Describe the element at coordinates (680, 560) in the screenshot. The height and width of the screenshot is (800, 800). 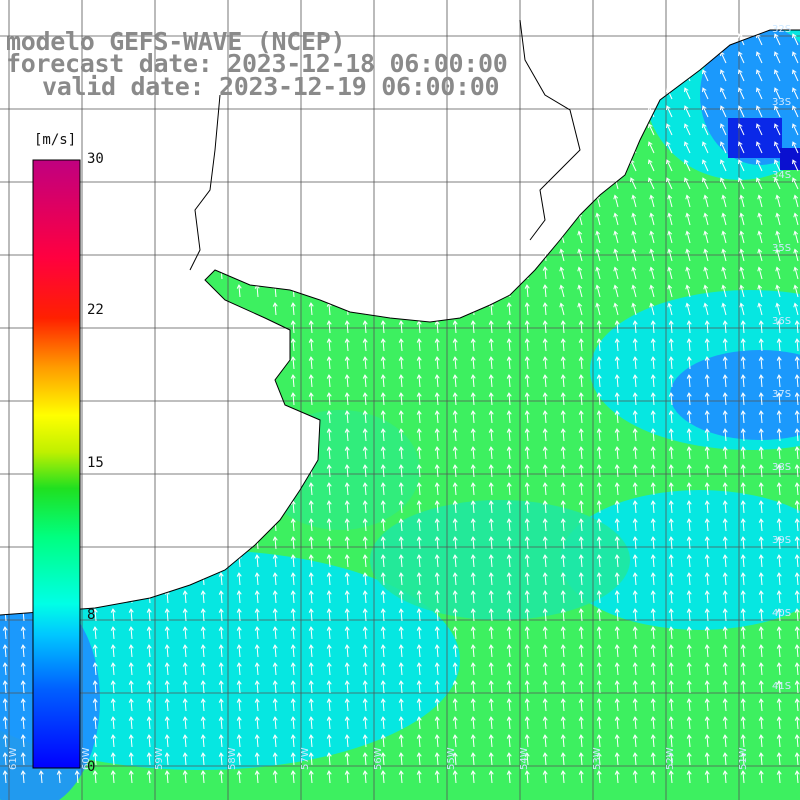
I see `speed-region` at that location.